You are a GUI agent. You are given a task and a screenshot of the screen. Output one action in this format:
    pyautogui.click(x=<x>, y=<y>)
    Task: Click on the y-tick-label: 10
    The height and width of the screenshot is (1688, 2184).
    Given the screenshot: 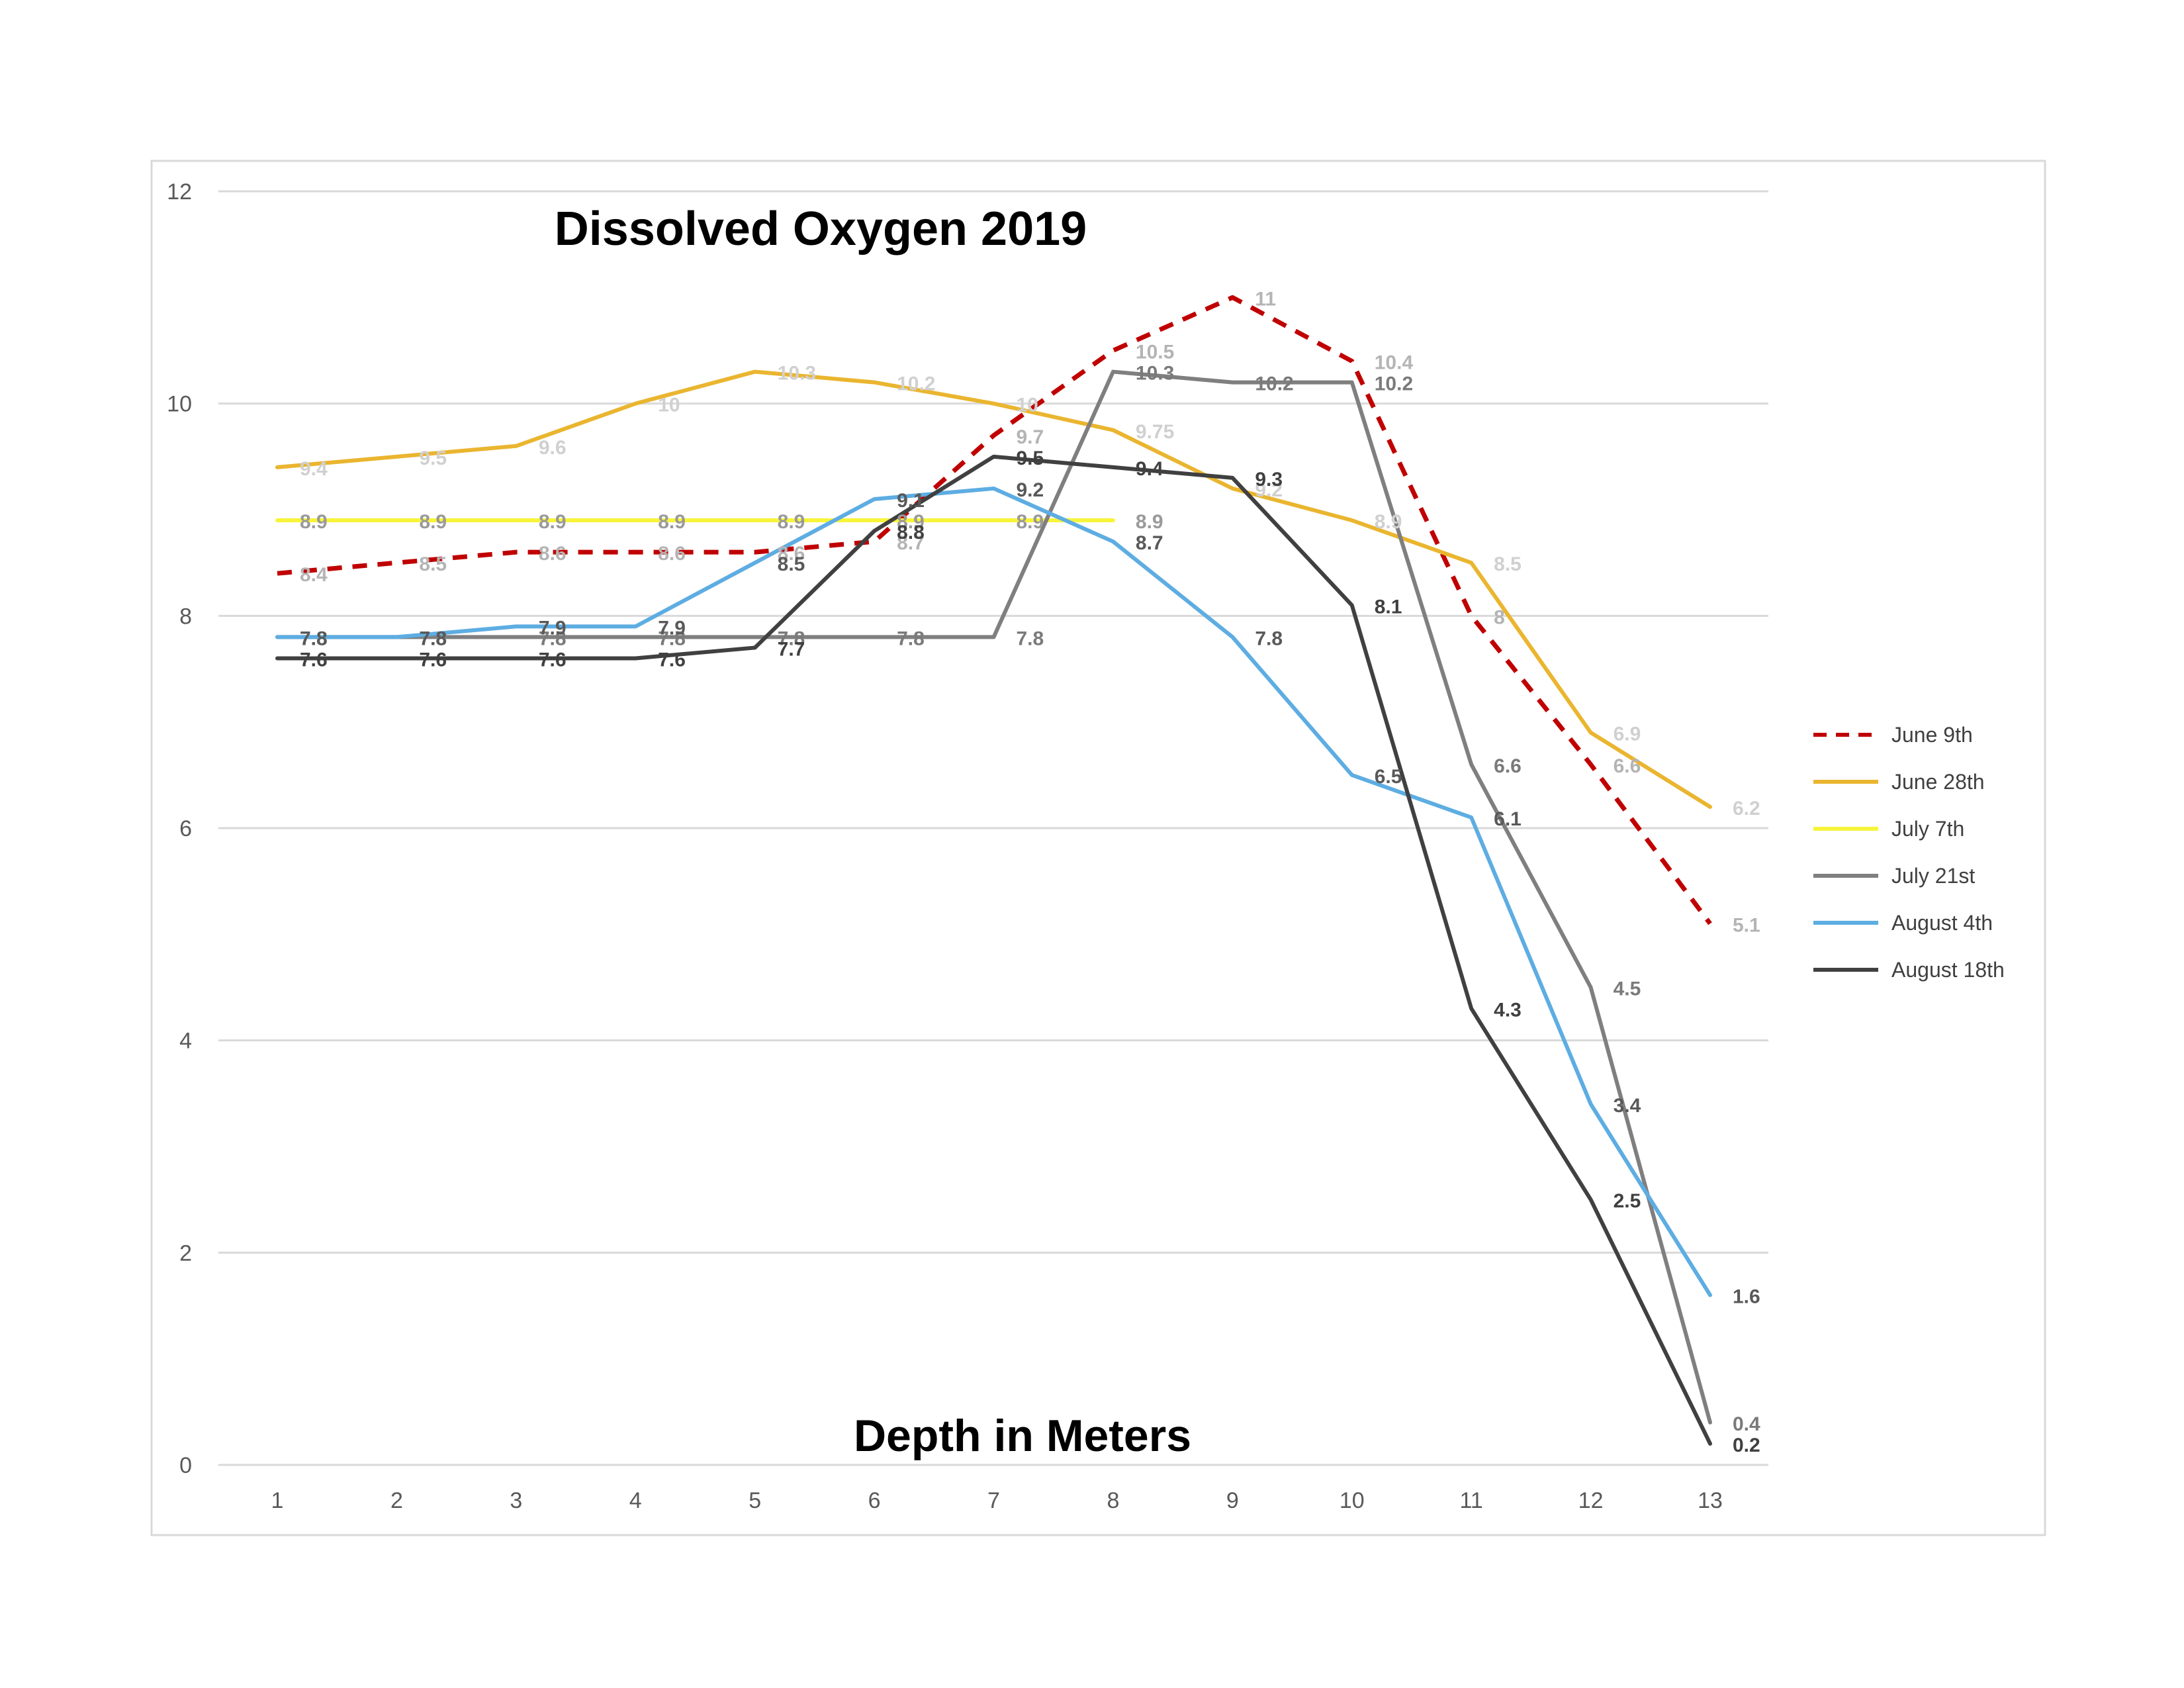 What is the action you would take?
    pyautogui.click(x=179, y=405)
    